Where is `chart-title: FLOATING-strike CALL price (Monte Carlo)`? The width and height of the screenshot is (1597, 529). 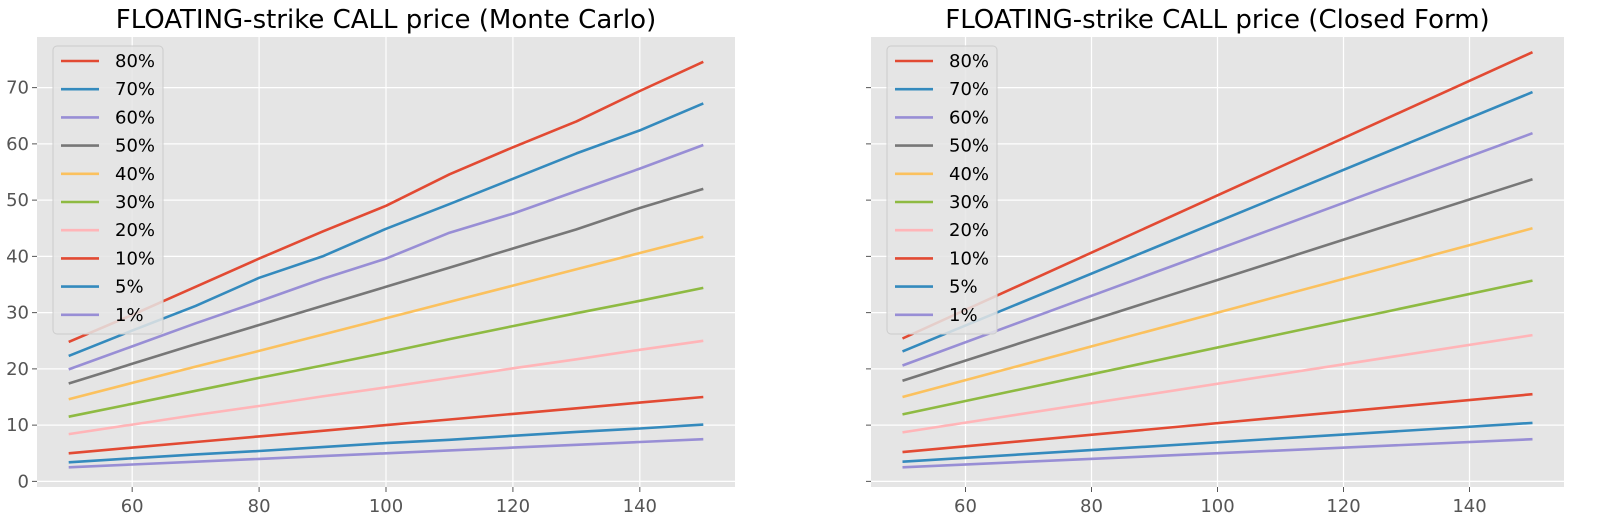
chart-title: FLOATING-strike CALL price (Monte Carlo) is located at coordinates (386, 20).